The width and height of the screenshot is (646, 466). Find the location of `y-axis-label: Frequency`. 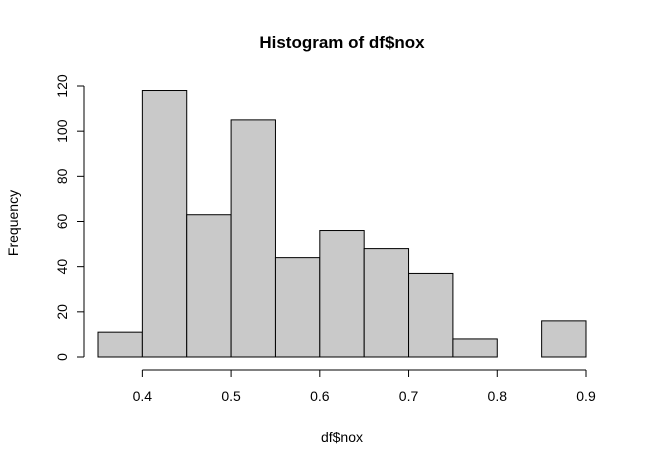

y-axis-label: Frequency is located at coordinates (13, 223).